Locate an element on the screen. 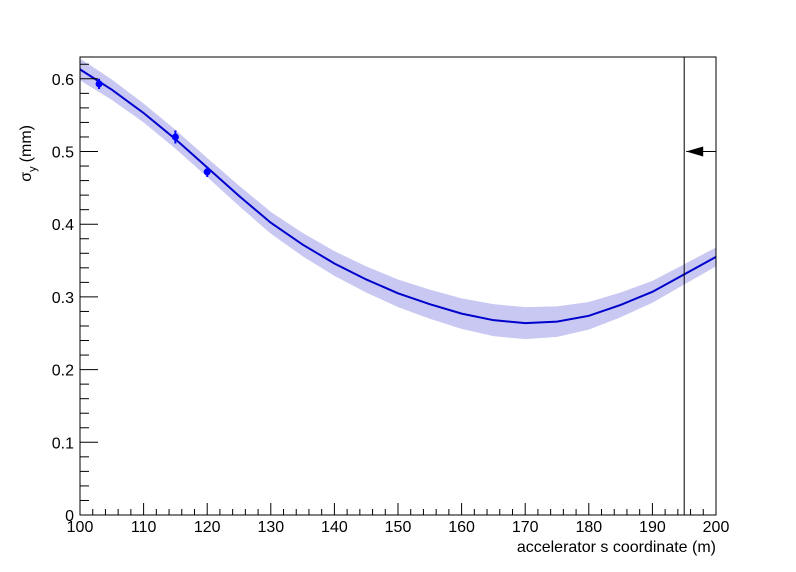 This screenshot has width=796, height=572. x-tick-label: 110 is located at coordinates (144, 527).